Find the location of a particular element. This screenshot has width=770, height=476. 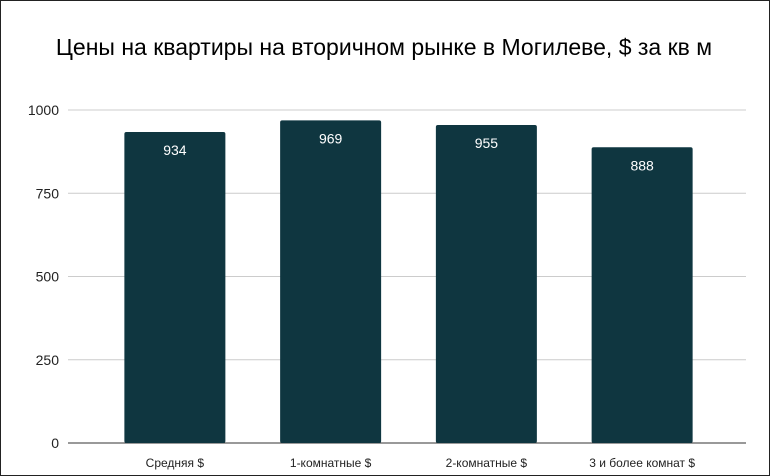

y-tick-label: 250 is located at coordinates (48, 360).